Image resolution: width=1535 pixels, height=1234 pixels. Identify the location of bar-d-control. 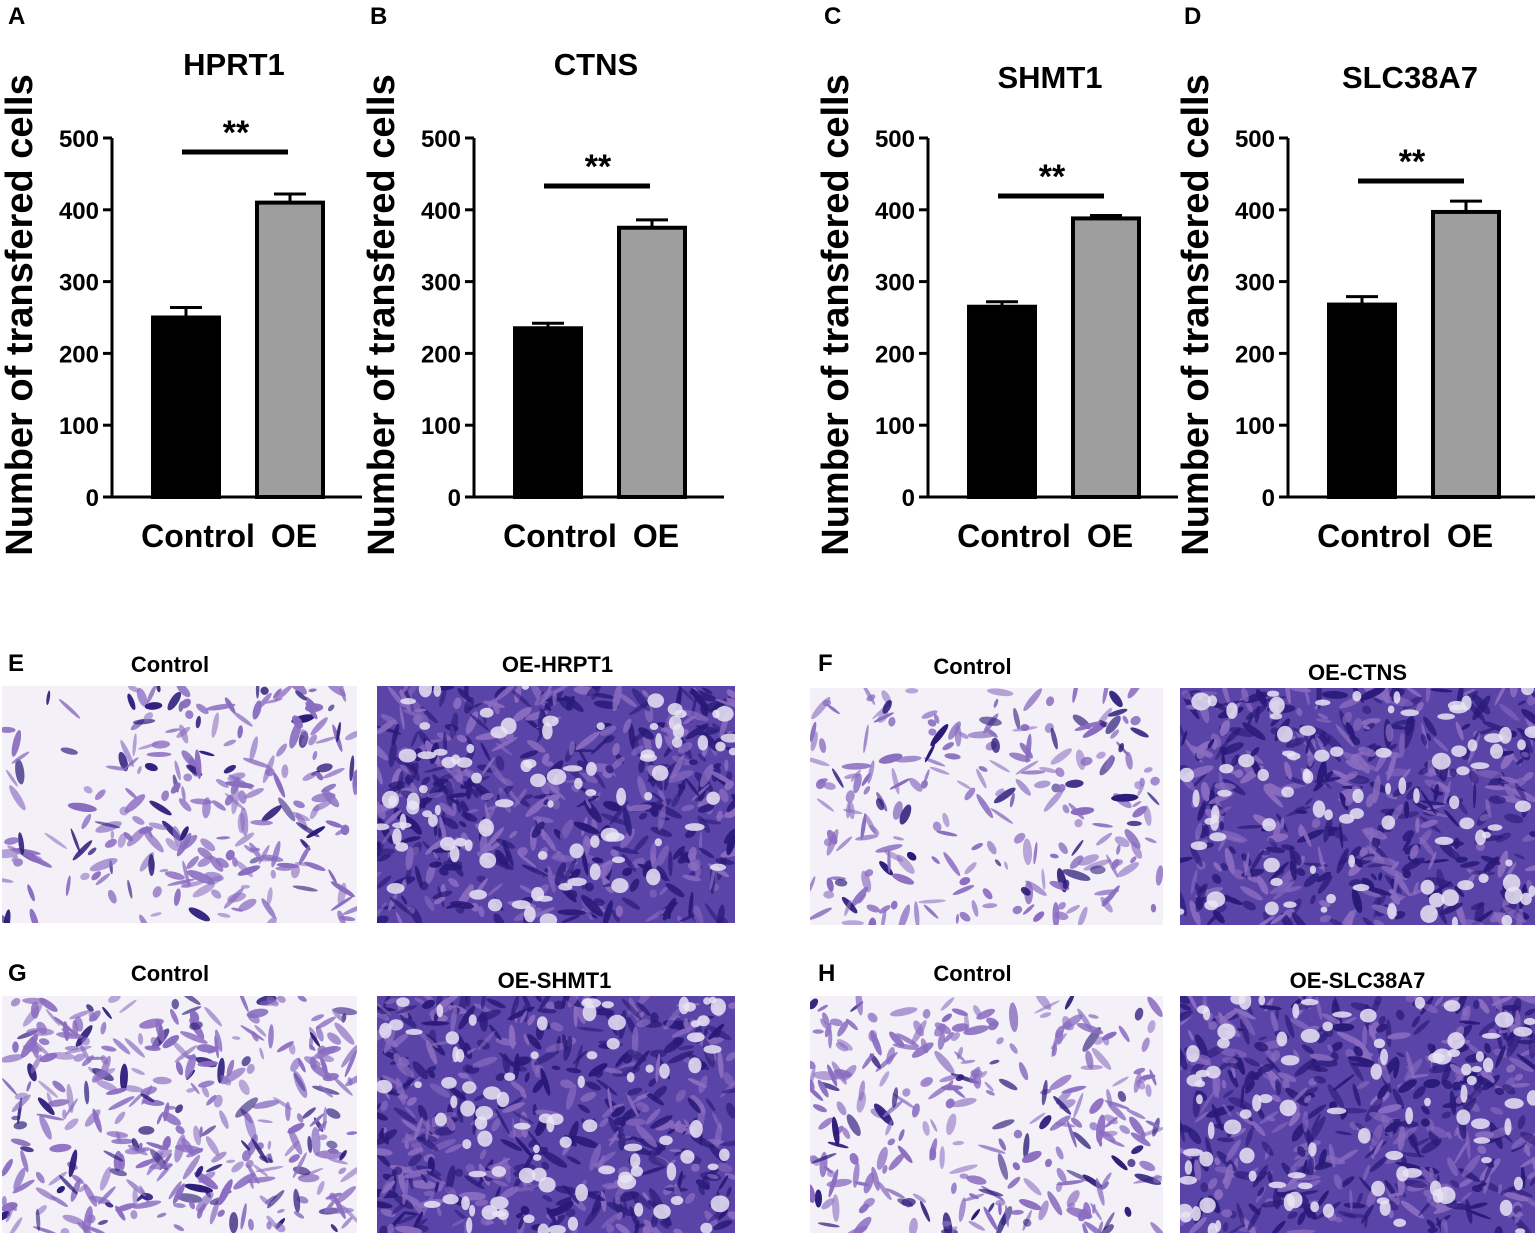
(1362, 400).